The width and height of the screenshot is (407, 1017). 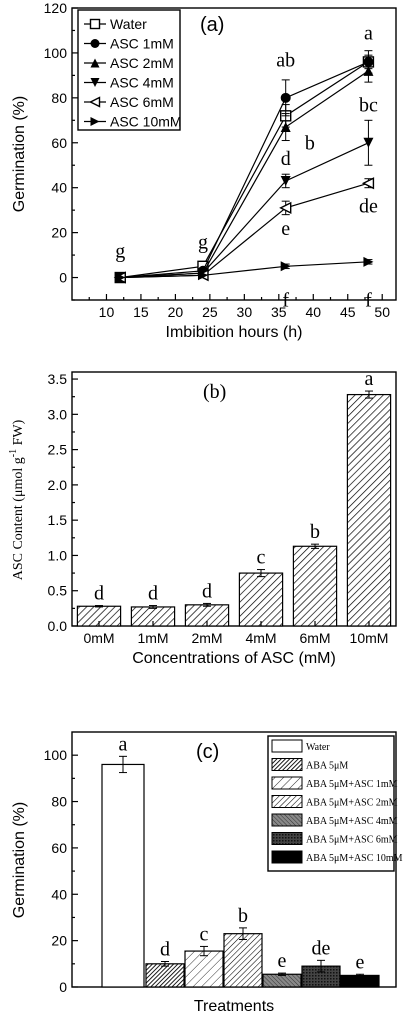 What do you see at coordinates (176, 312) in the screenshot?
I see `x-tick-label-20: 20` at bounding box center [176, 312].